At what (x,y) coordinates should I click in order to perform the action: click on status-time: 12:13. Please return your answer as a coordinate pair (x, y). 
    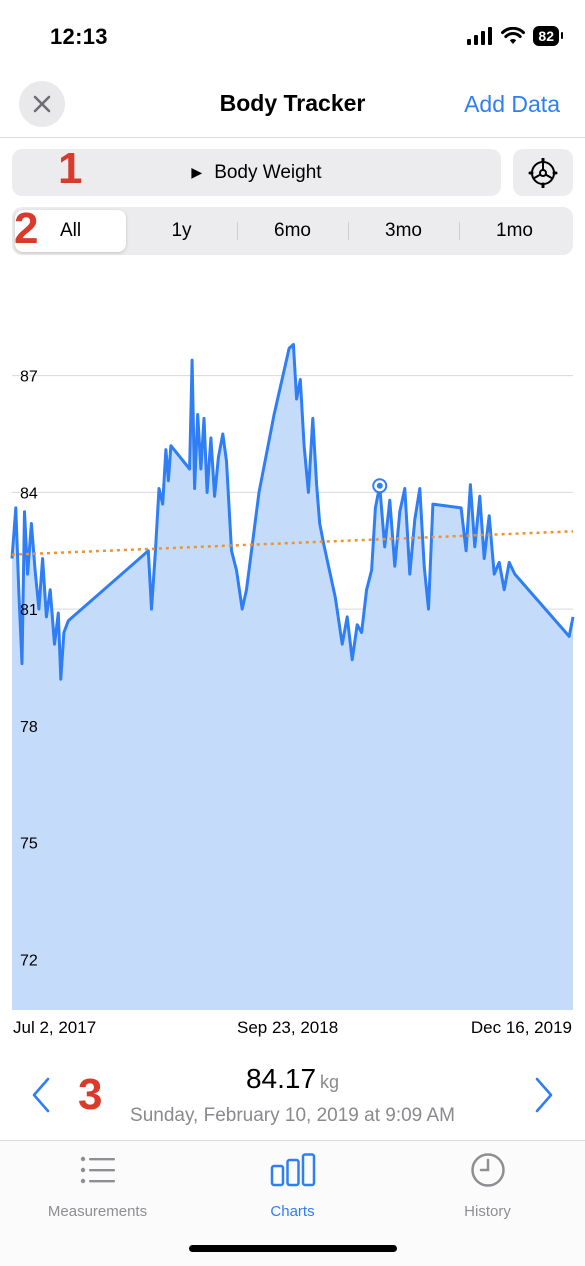
    Looking at the image, I should click on (79, 36).